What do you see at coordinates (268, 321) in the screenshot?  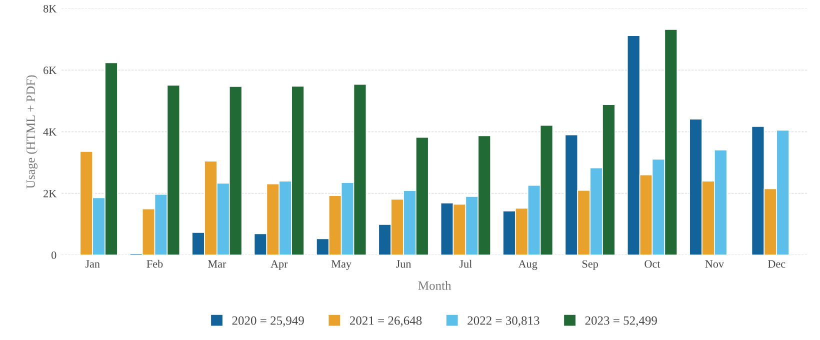 I see `legend-label: 2020 = 25,949` at bounding box center [268, 321].